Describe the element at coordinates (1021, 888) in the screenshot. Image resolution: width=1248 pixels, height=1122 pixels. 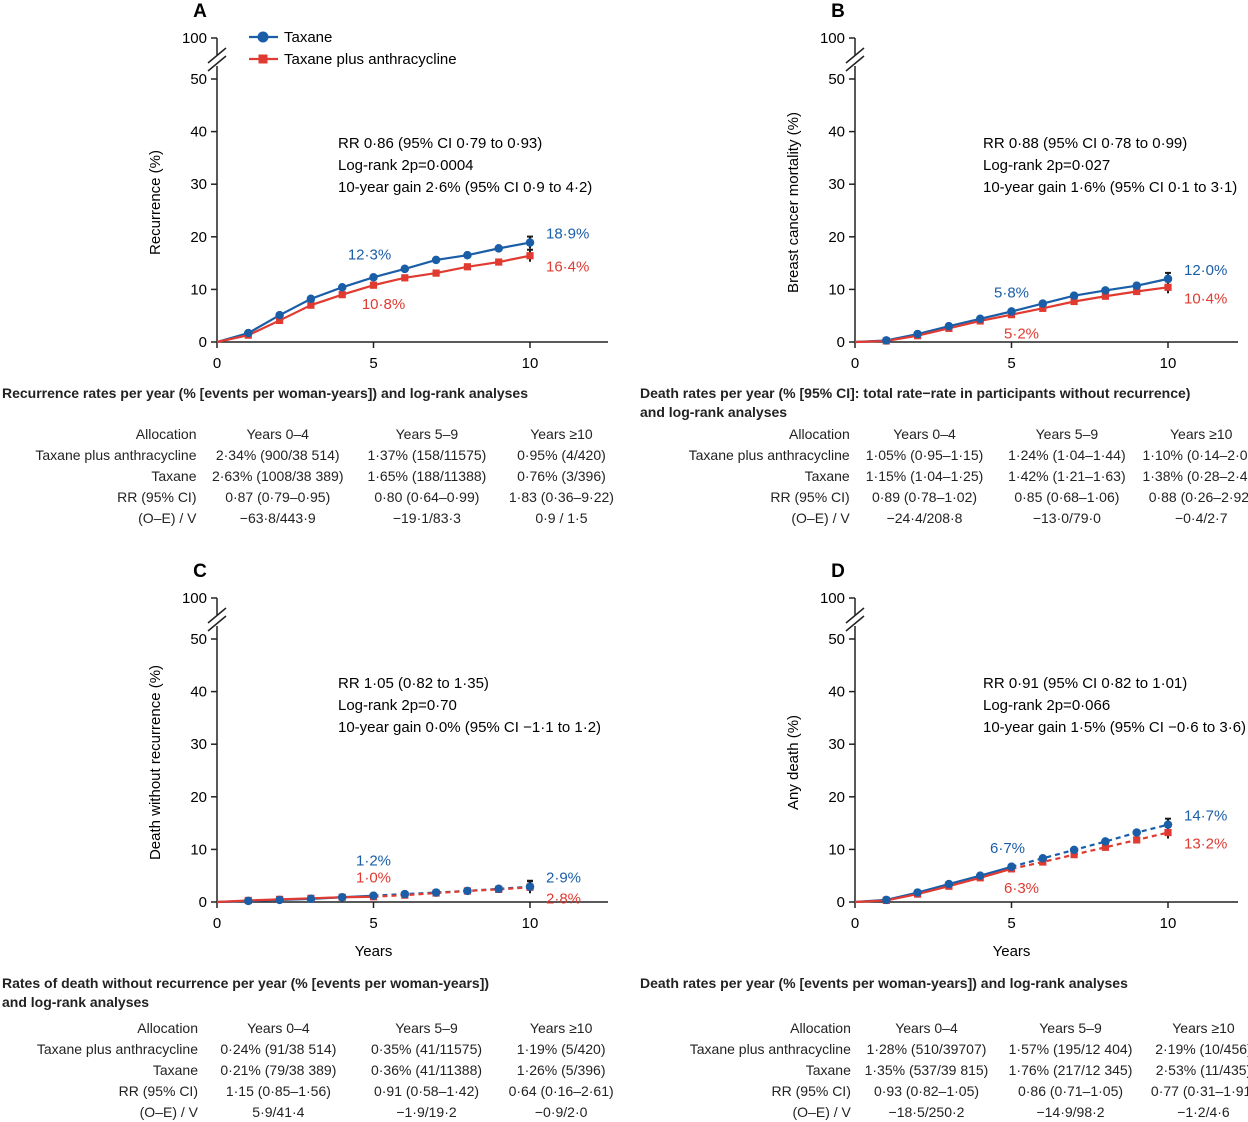
I see `value-annotation: 6·3%` at that location.